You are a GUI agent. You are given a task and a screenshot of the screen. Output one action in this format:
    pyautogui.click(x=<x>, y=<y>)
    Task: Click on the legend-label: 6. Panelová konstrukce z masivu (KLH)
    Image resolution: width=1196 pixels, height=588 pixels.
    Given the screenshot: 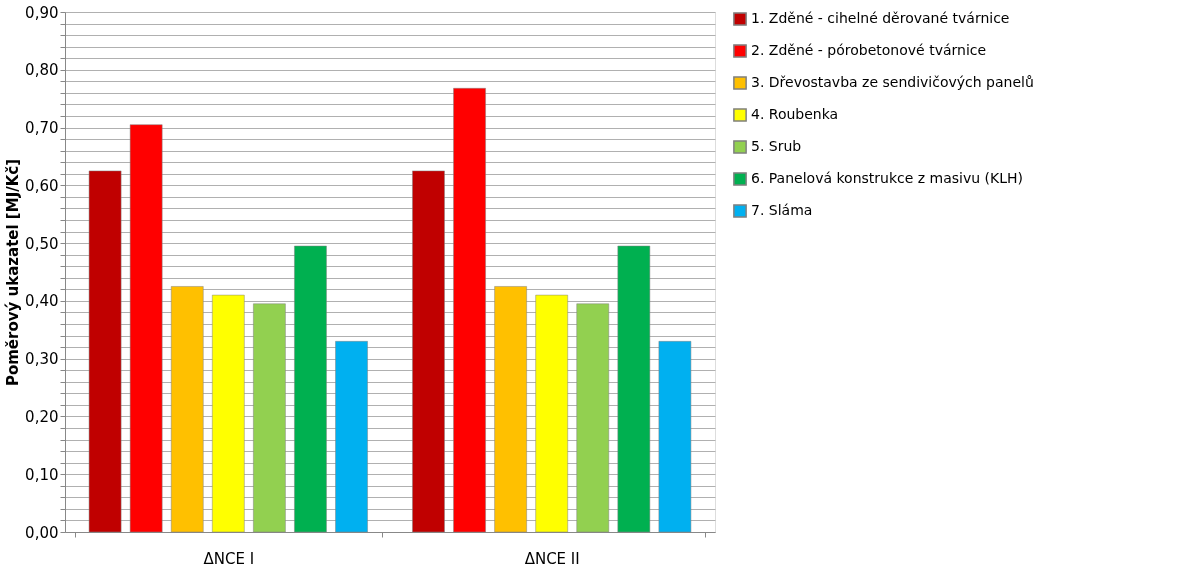 What is the action you would take?
    pyautogui.click(x=887, y=178)
    